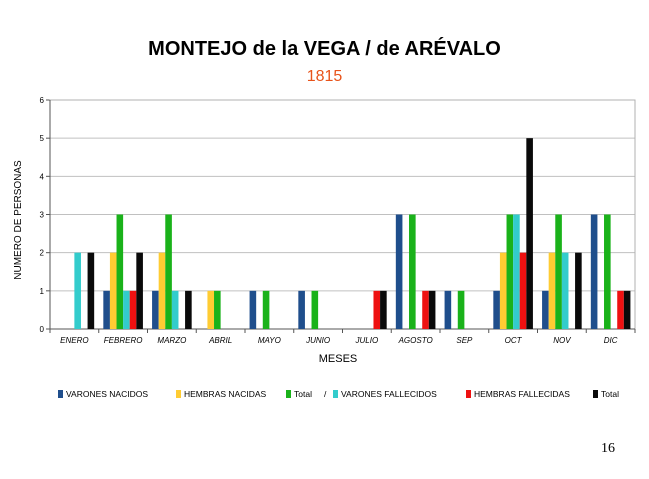  Describe the element at coordinates (367, 340) in the screenshot. I see `x-tick-label: JULIO` at that location.